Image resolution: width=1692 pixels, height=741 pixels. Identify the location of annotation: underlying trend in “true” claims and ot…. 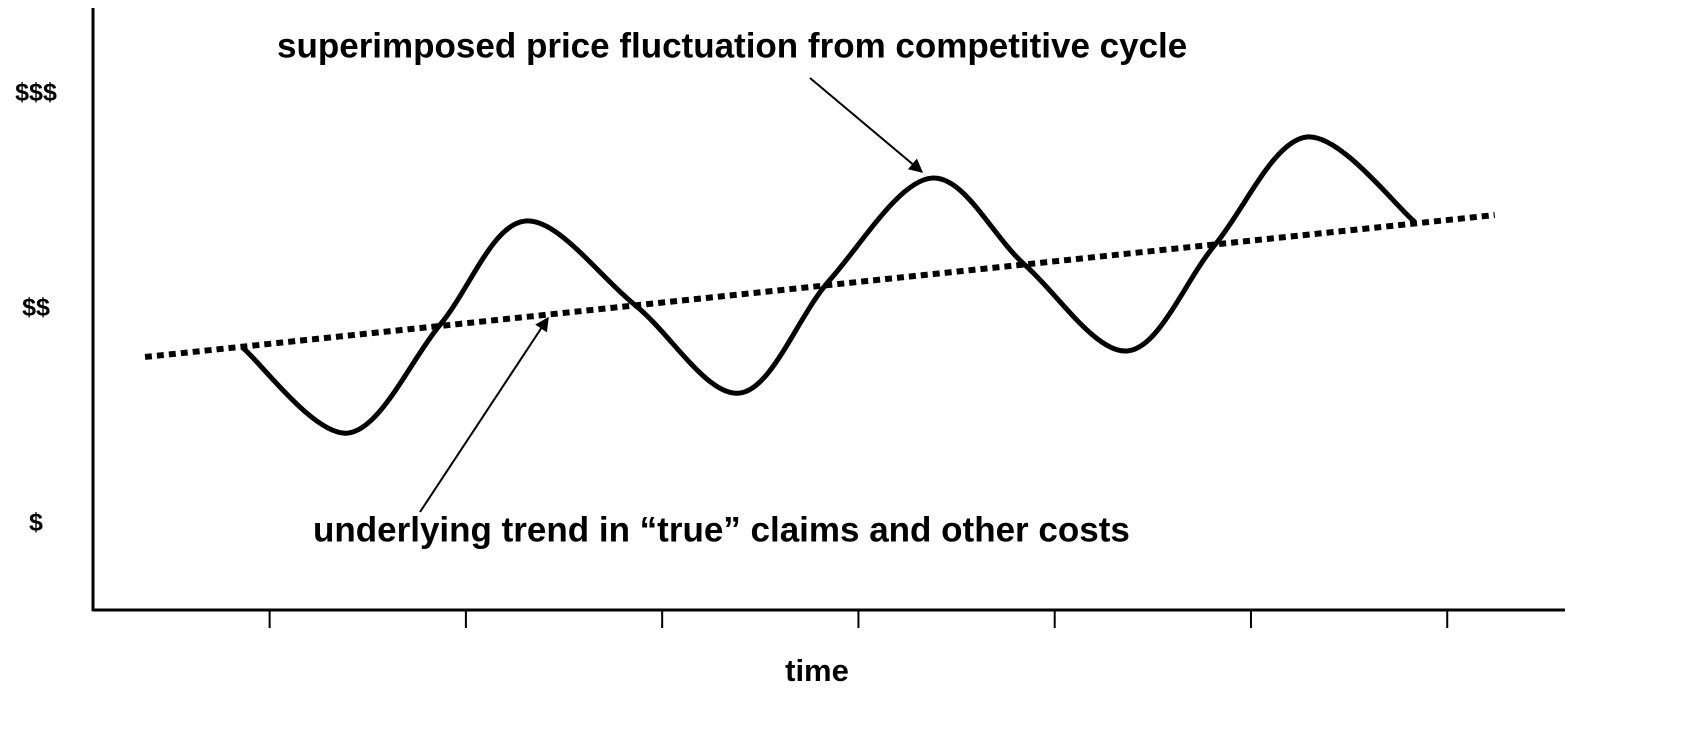
(721, 529).